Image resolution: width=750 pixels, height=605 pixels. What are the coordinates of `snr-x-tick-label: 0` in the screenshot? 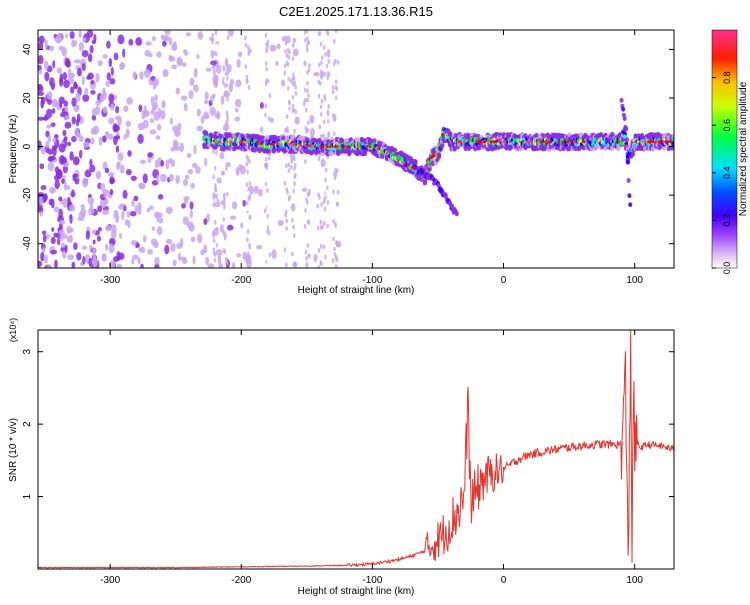 It's located at (504, 580).